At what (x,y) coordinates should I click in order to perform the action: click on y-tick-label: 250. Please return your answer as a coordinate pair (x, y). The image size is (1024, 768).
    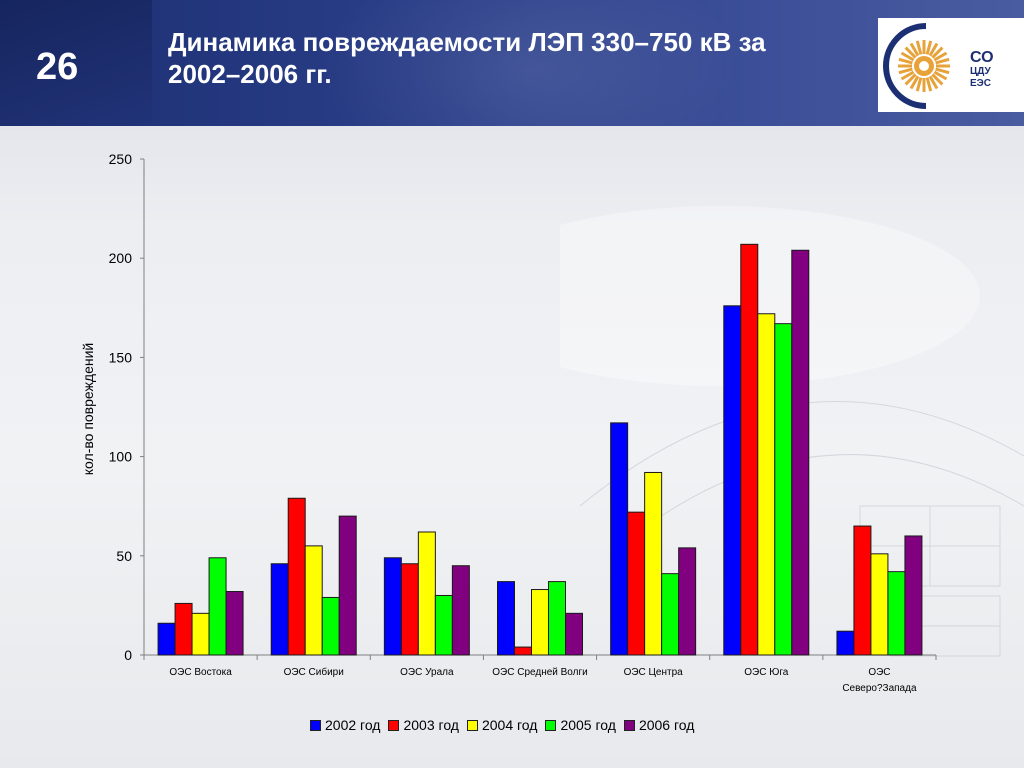
    Looking at the image, I should click on (121, 159).